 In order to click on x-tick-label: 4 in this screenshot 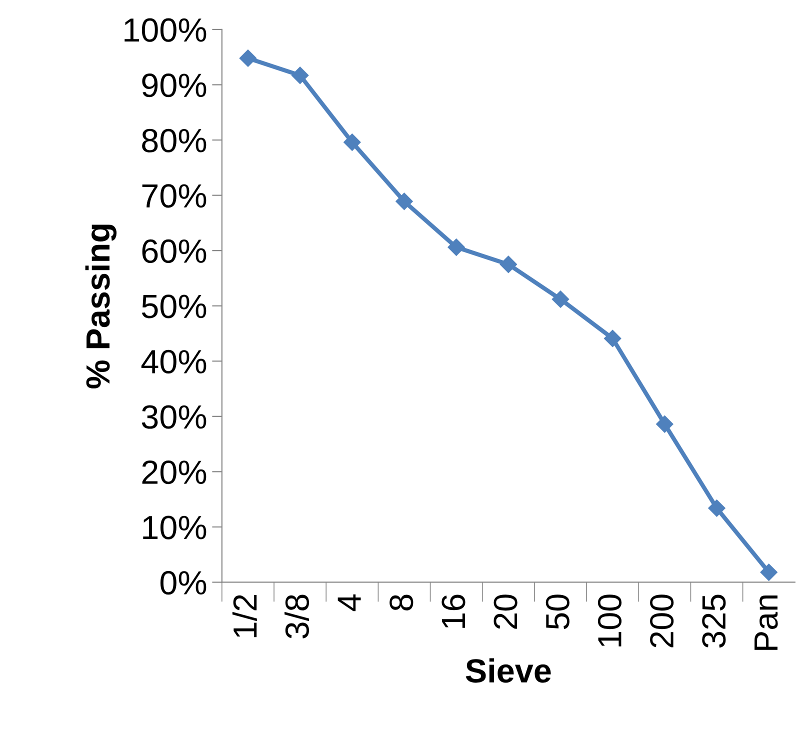, I will do `click(349, 603)`.